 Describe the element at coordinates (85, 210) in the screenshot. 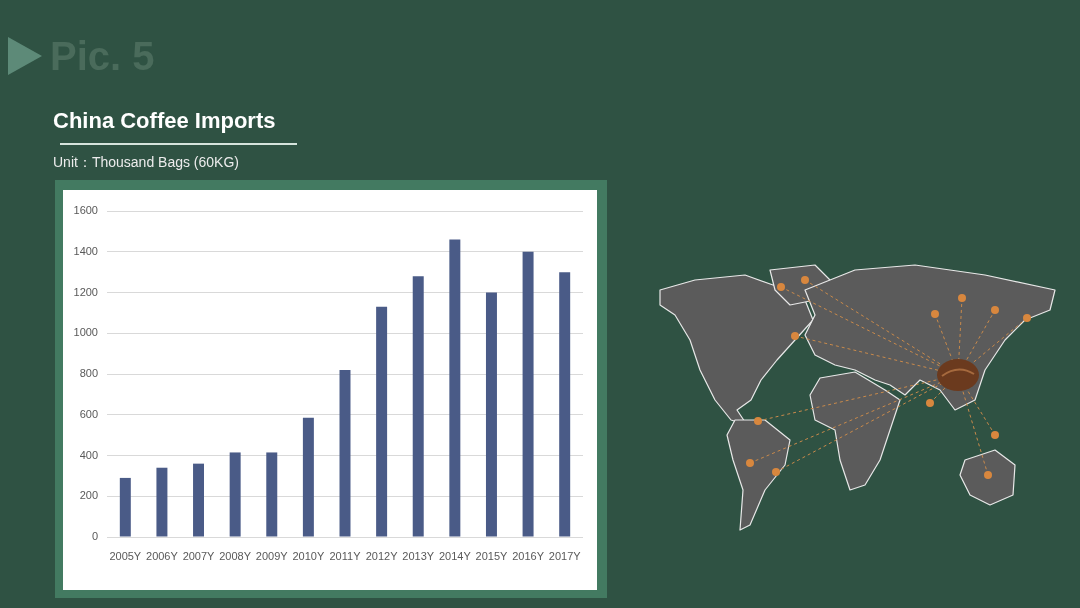

I see `y-tick-label: 1600` at that location.